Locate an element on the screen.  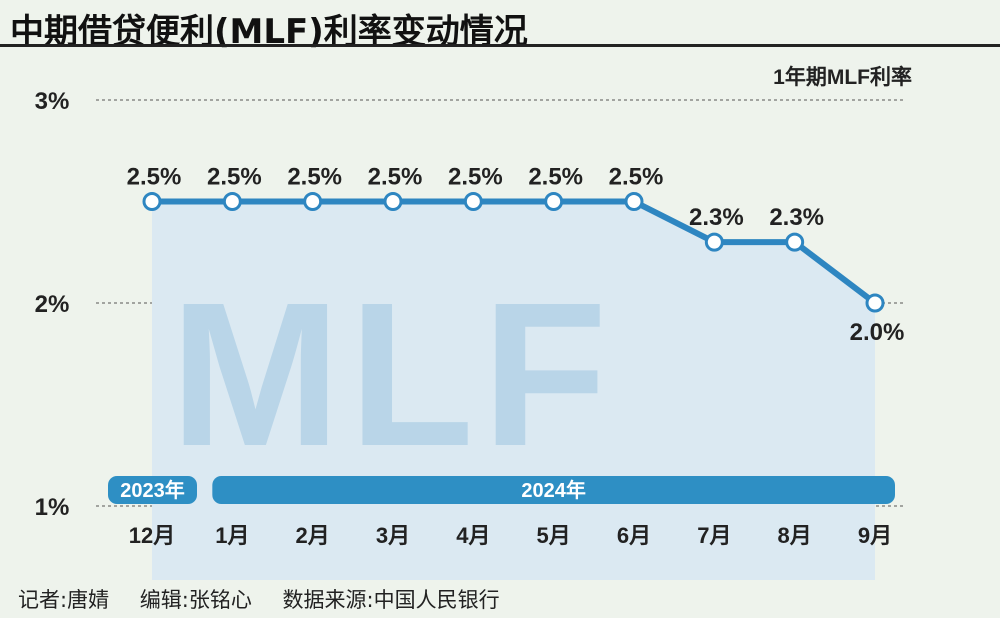
x-tick-label: 12月 is located at coordinates (152, 535).